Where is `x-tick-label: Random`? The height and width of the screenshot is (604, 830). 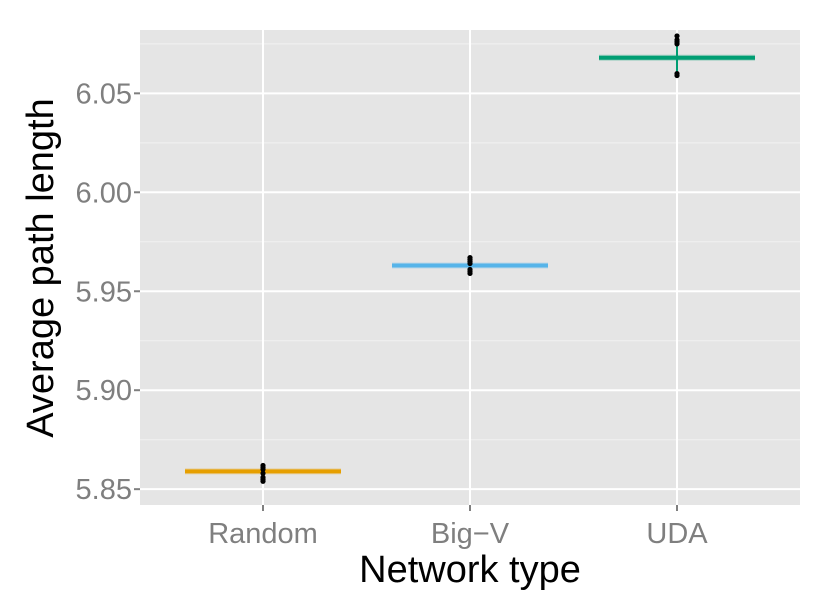 x-tick-label: Random is located at coordinates (263, 534).